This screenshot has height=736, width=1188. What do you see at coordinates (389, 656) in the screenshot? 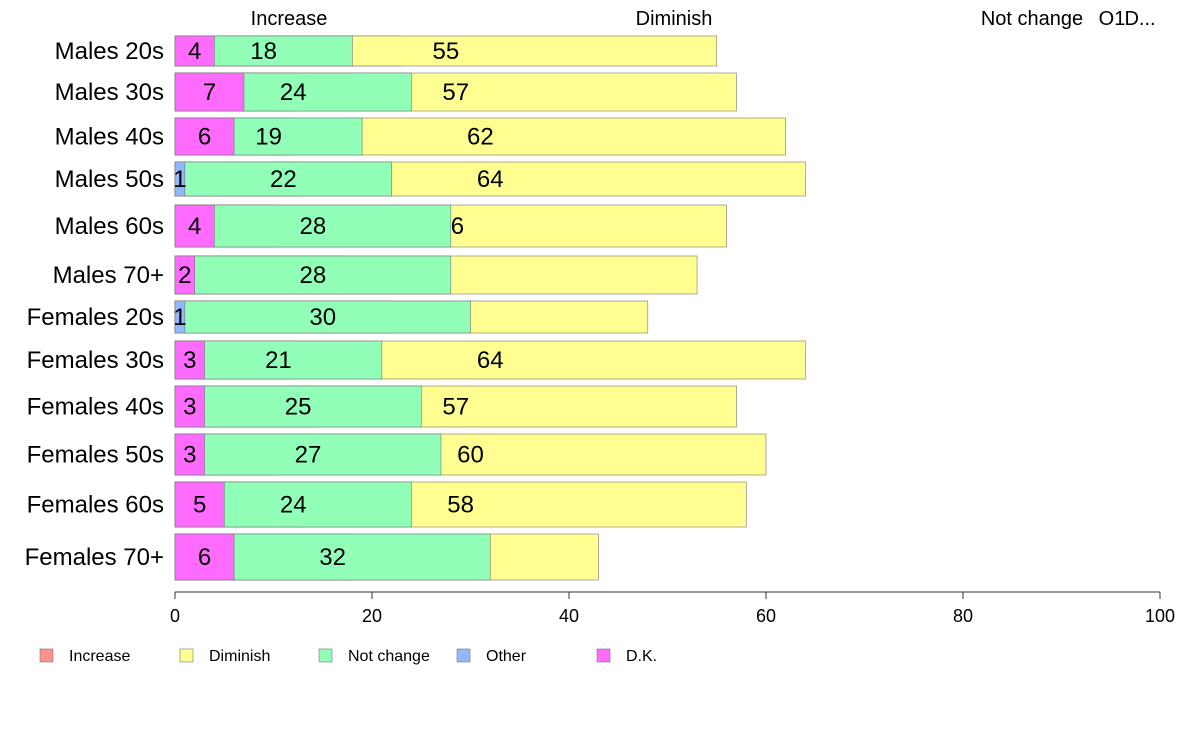
I see `legend-label: Not change` at bounding box center [389, 656].